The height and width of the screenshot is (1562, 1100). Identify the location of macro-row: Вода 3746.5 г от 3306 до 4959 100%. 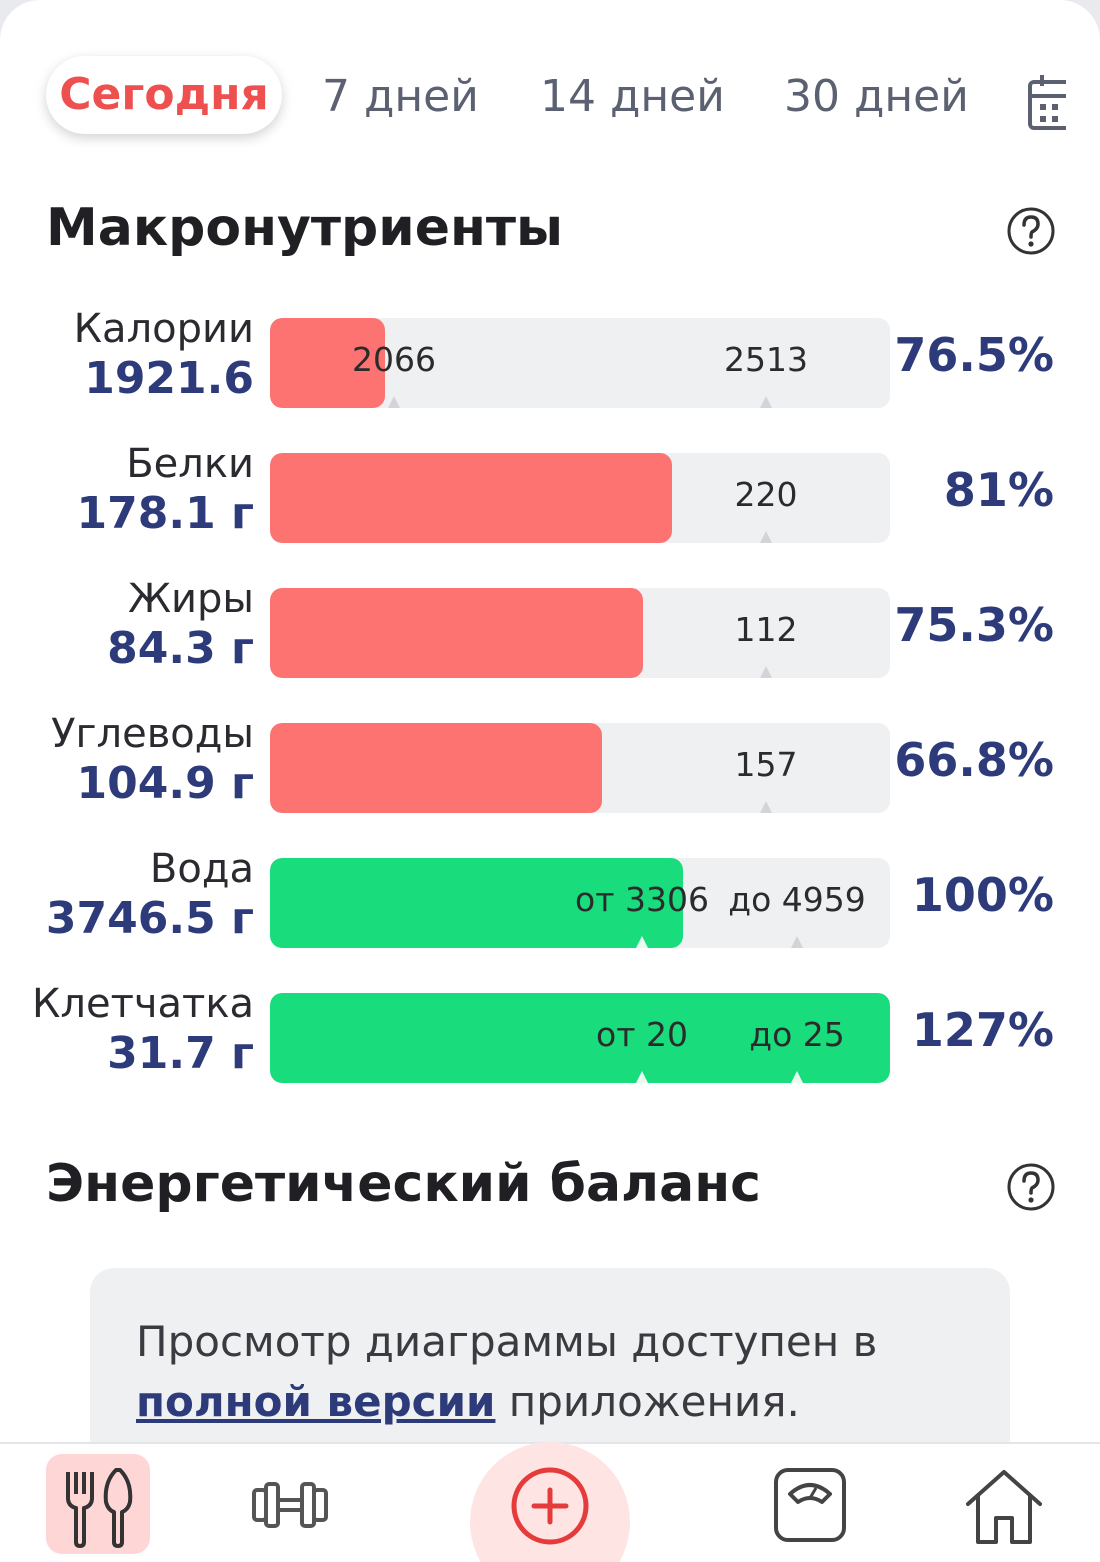
(550, 904).